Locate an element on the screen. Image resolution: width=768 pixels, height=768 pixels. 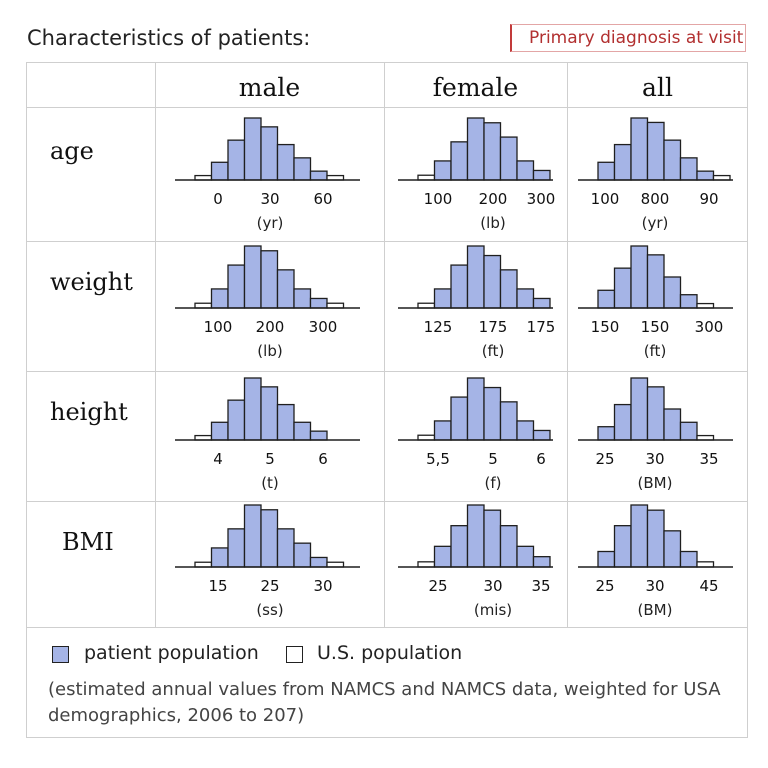
unit-label: (f) is located at coordinates (493, 483).